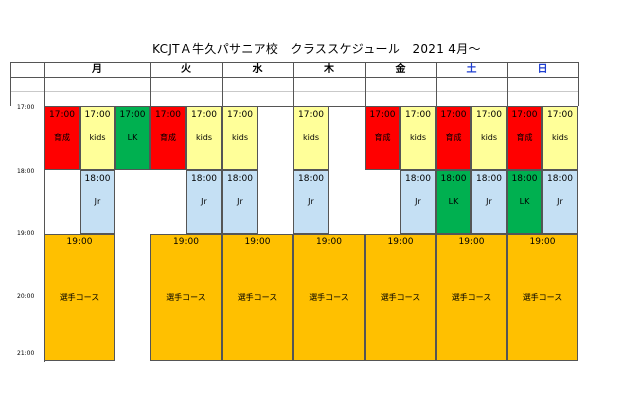  I want to click on time-label-1900: 19:00, so click(26, 233).